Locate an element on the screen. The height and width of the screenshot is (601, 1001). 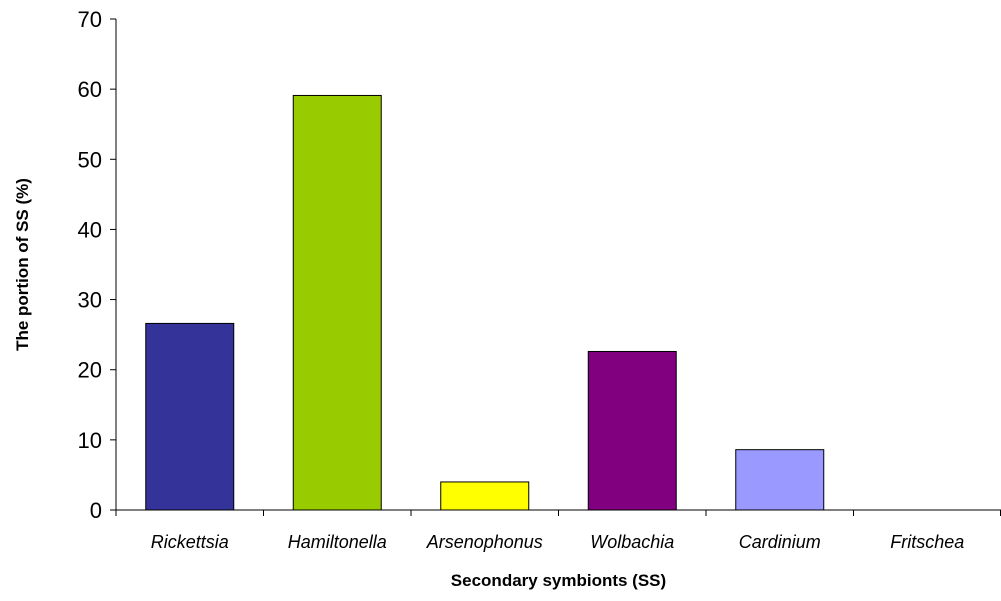
y-tick-label: 0 is located at coordinates (96, 510).